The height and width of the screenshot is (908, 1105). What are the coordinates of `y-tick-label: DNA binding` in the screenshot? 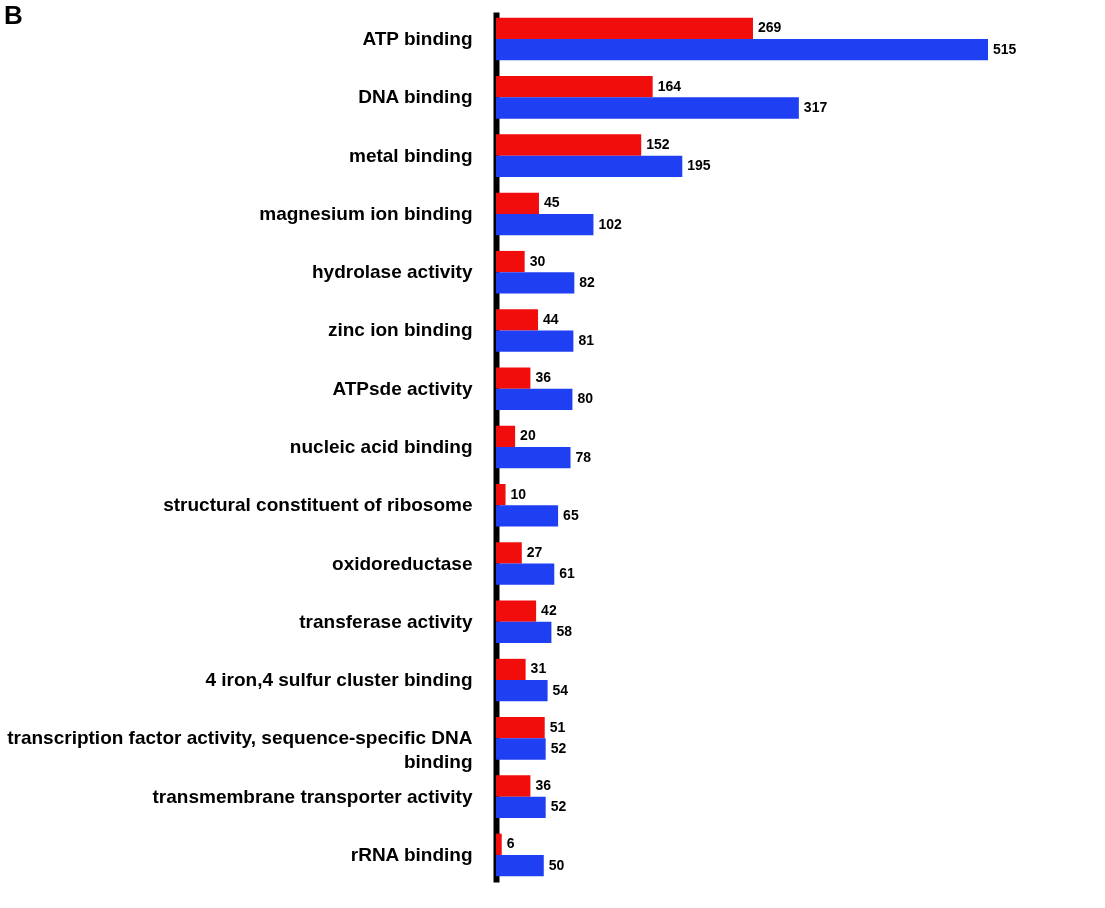 It's located at (415, 97).